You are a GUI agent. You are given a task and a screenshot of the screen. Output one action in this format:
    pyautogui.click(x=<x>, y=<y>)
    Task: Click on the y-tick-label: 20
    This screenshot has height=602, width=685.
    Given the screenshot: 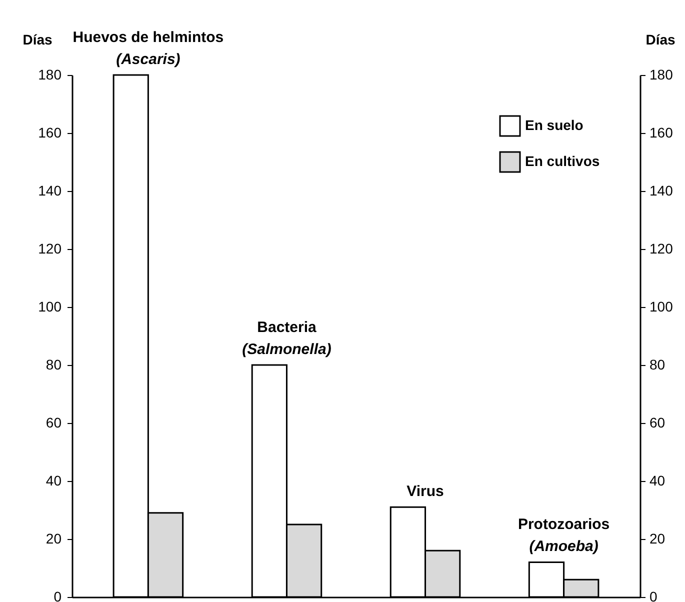 What is the action you would take?
    pyautogui.click(x=54, y=538)
    